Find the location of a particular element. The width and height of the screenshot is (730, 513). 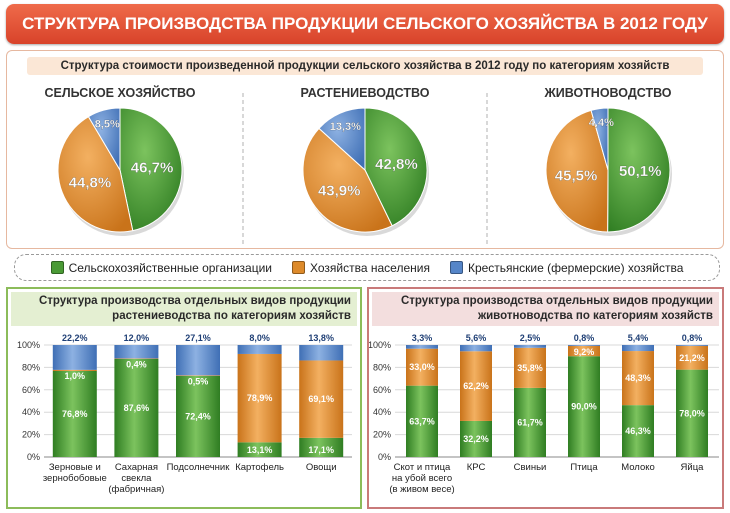

bar-data-label: 46,3% is located at coordinates (638, 431).